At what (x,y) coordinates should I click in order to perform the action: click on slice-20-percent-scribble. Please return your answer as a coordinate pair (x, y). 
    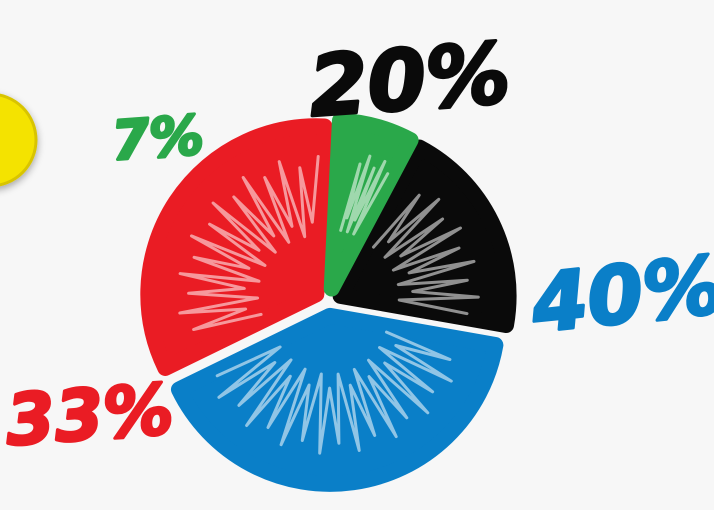
    Looking at the image, I should click on (426, 254).